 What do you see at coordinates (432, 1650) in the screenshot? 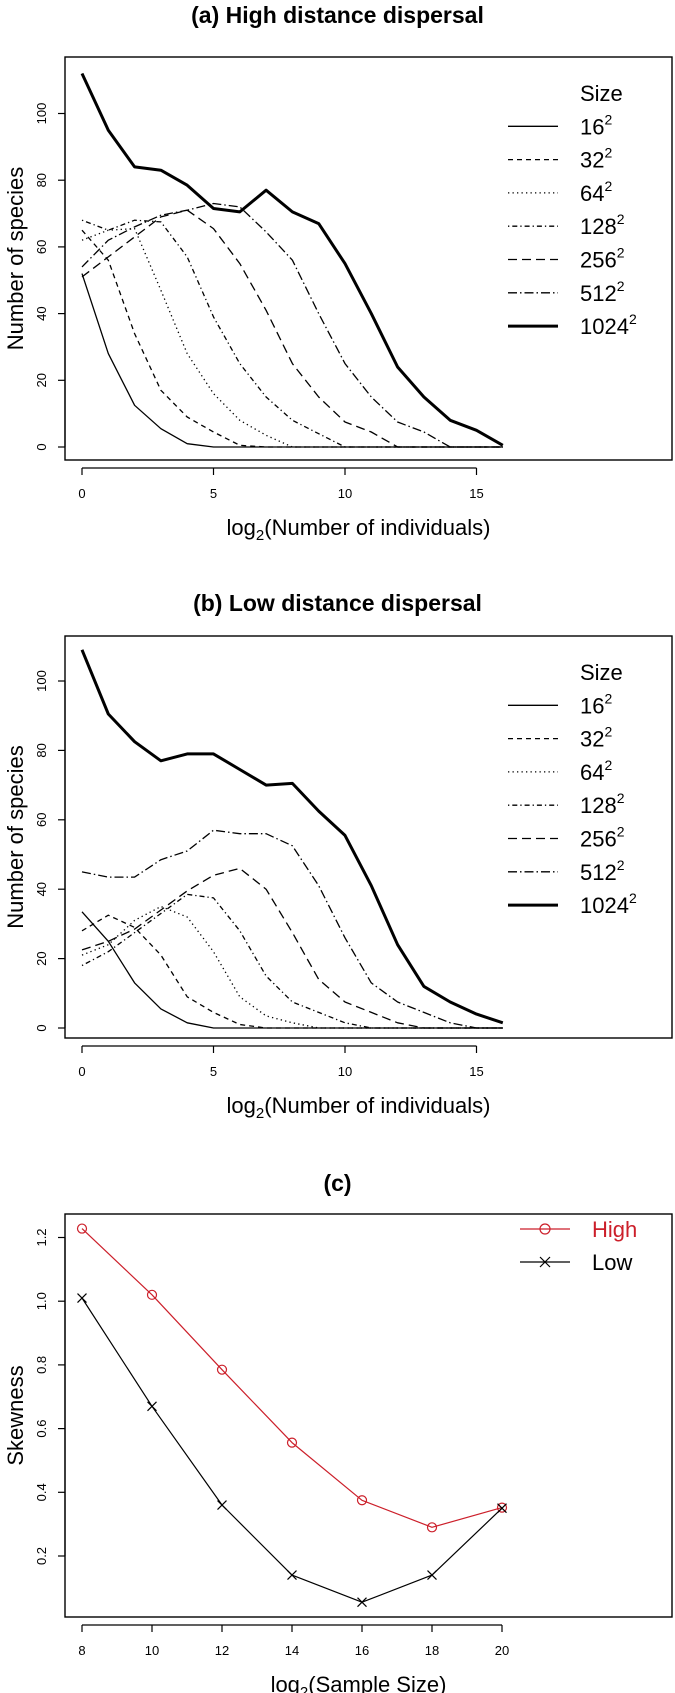
I see `x-tick-label: 18` at bounding box center [432, 1650].